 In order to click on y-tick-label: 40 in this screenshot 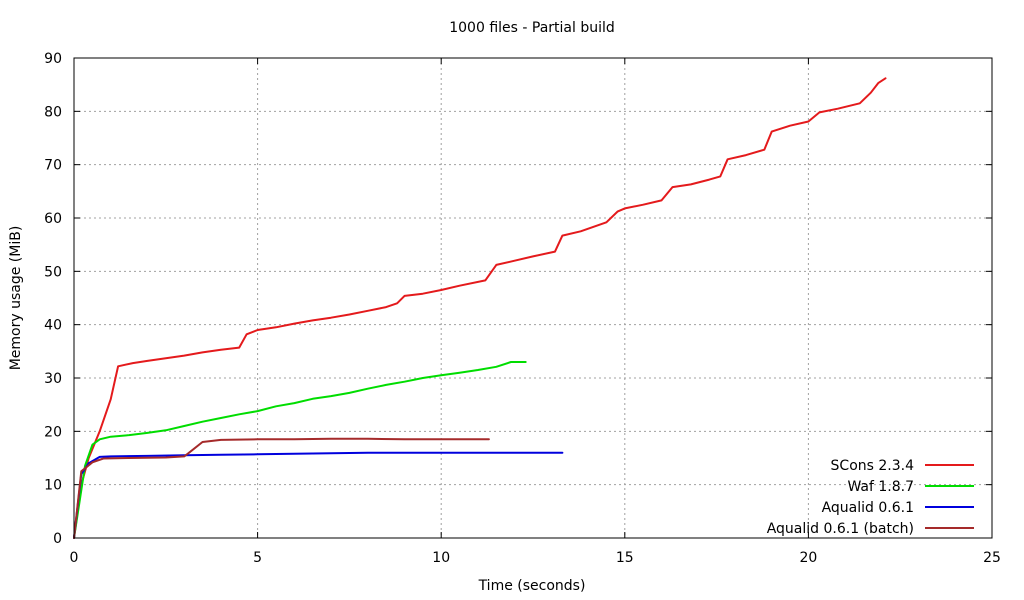, I will do `click(53, 326)`.